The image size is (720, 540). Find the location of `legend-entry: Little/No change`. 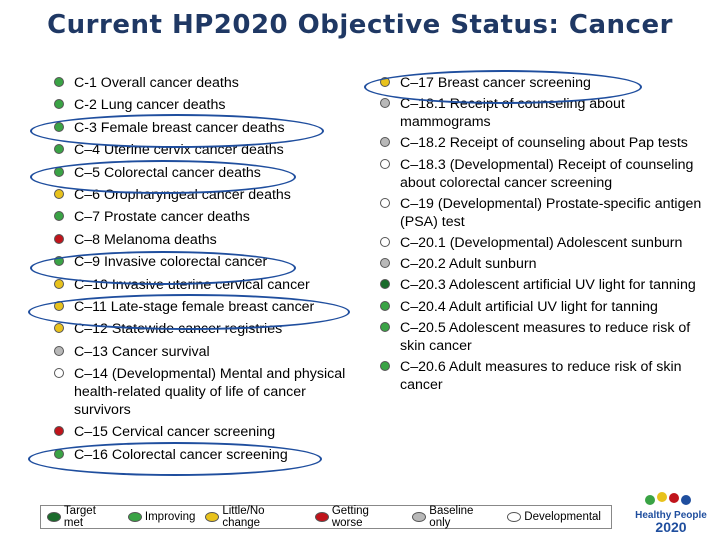

legend-entry: Little/No change is located at coordinates (255, 517).